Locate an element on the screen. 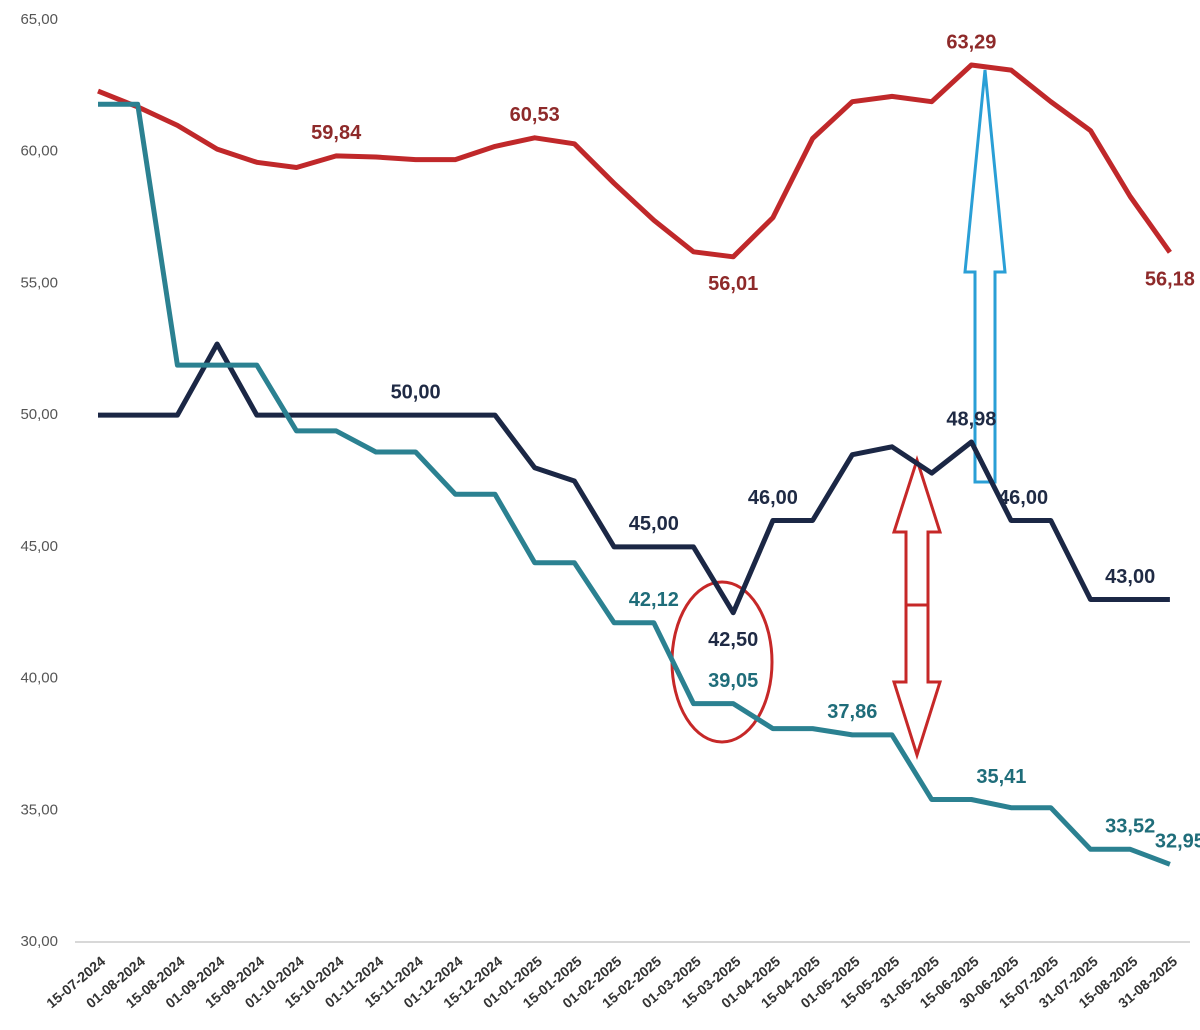 This screenshot has width=1200, height=1030. y-tick-label: 45,00 is located at coordinates (39, 546).